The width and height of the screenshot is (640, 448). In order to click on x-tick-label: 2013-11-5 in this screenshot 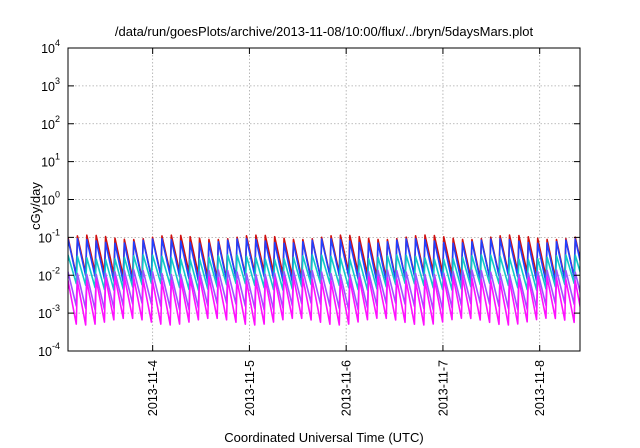, I will do `click(250, 388)`.